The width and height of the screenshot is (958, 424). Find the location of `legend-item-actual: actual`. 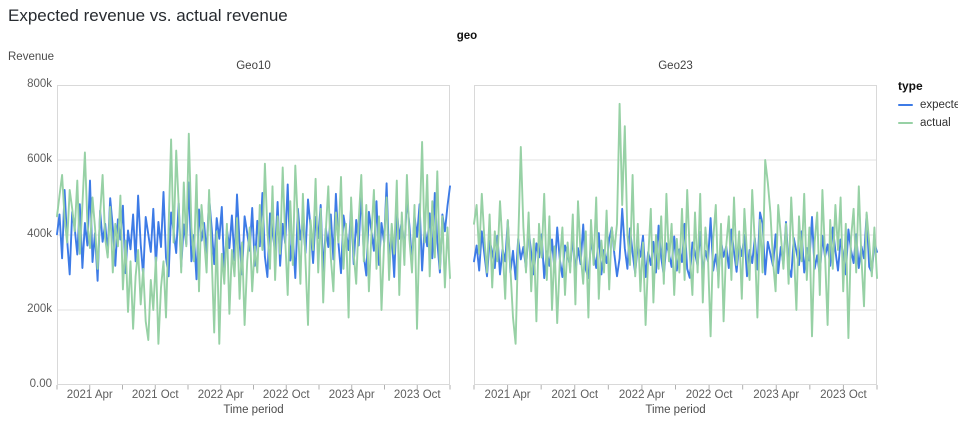

legend-item-actual: actual is located at coordinates (928, 123).